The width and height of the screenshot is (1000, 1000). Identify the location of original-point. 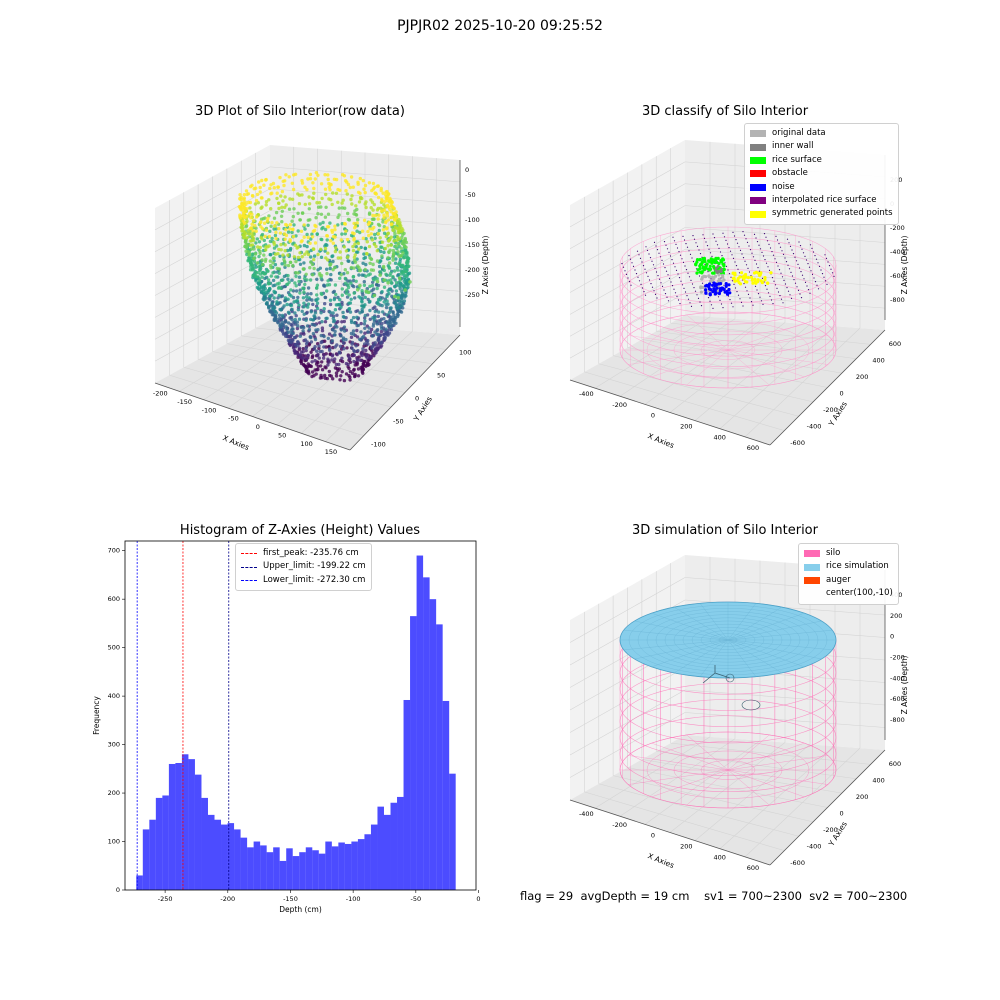
(719, 281).